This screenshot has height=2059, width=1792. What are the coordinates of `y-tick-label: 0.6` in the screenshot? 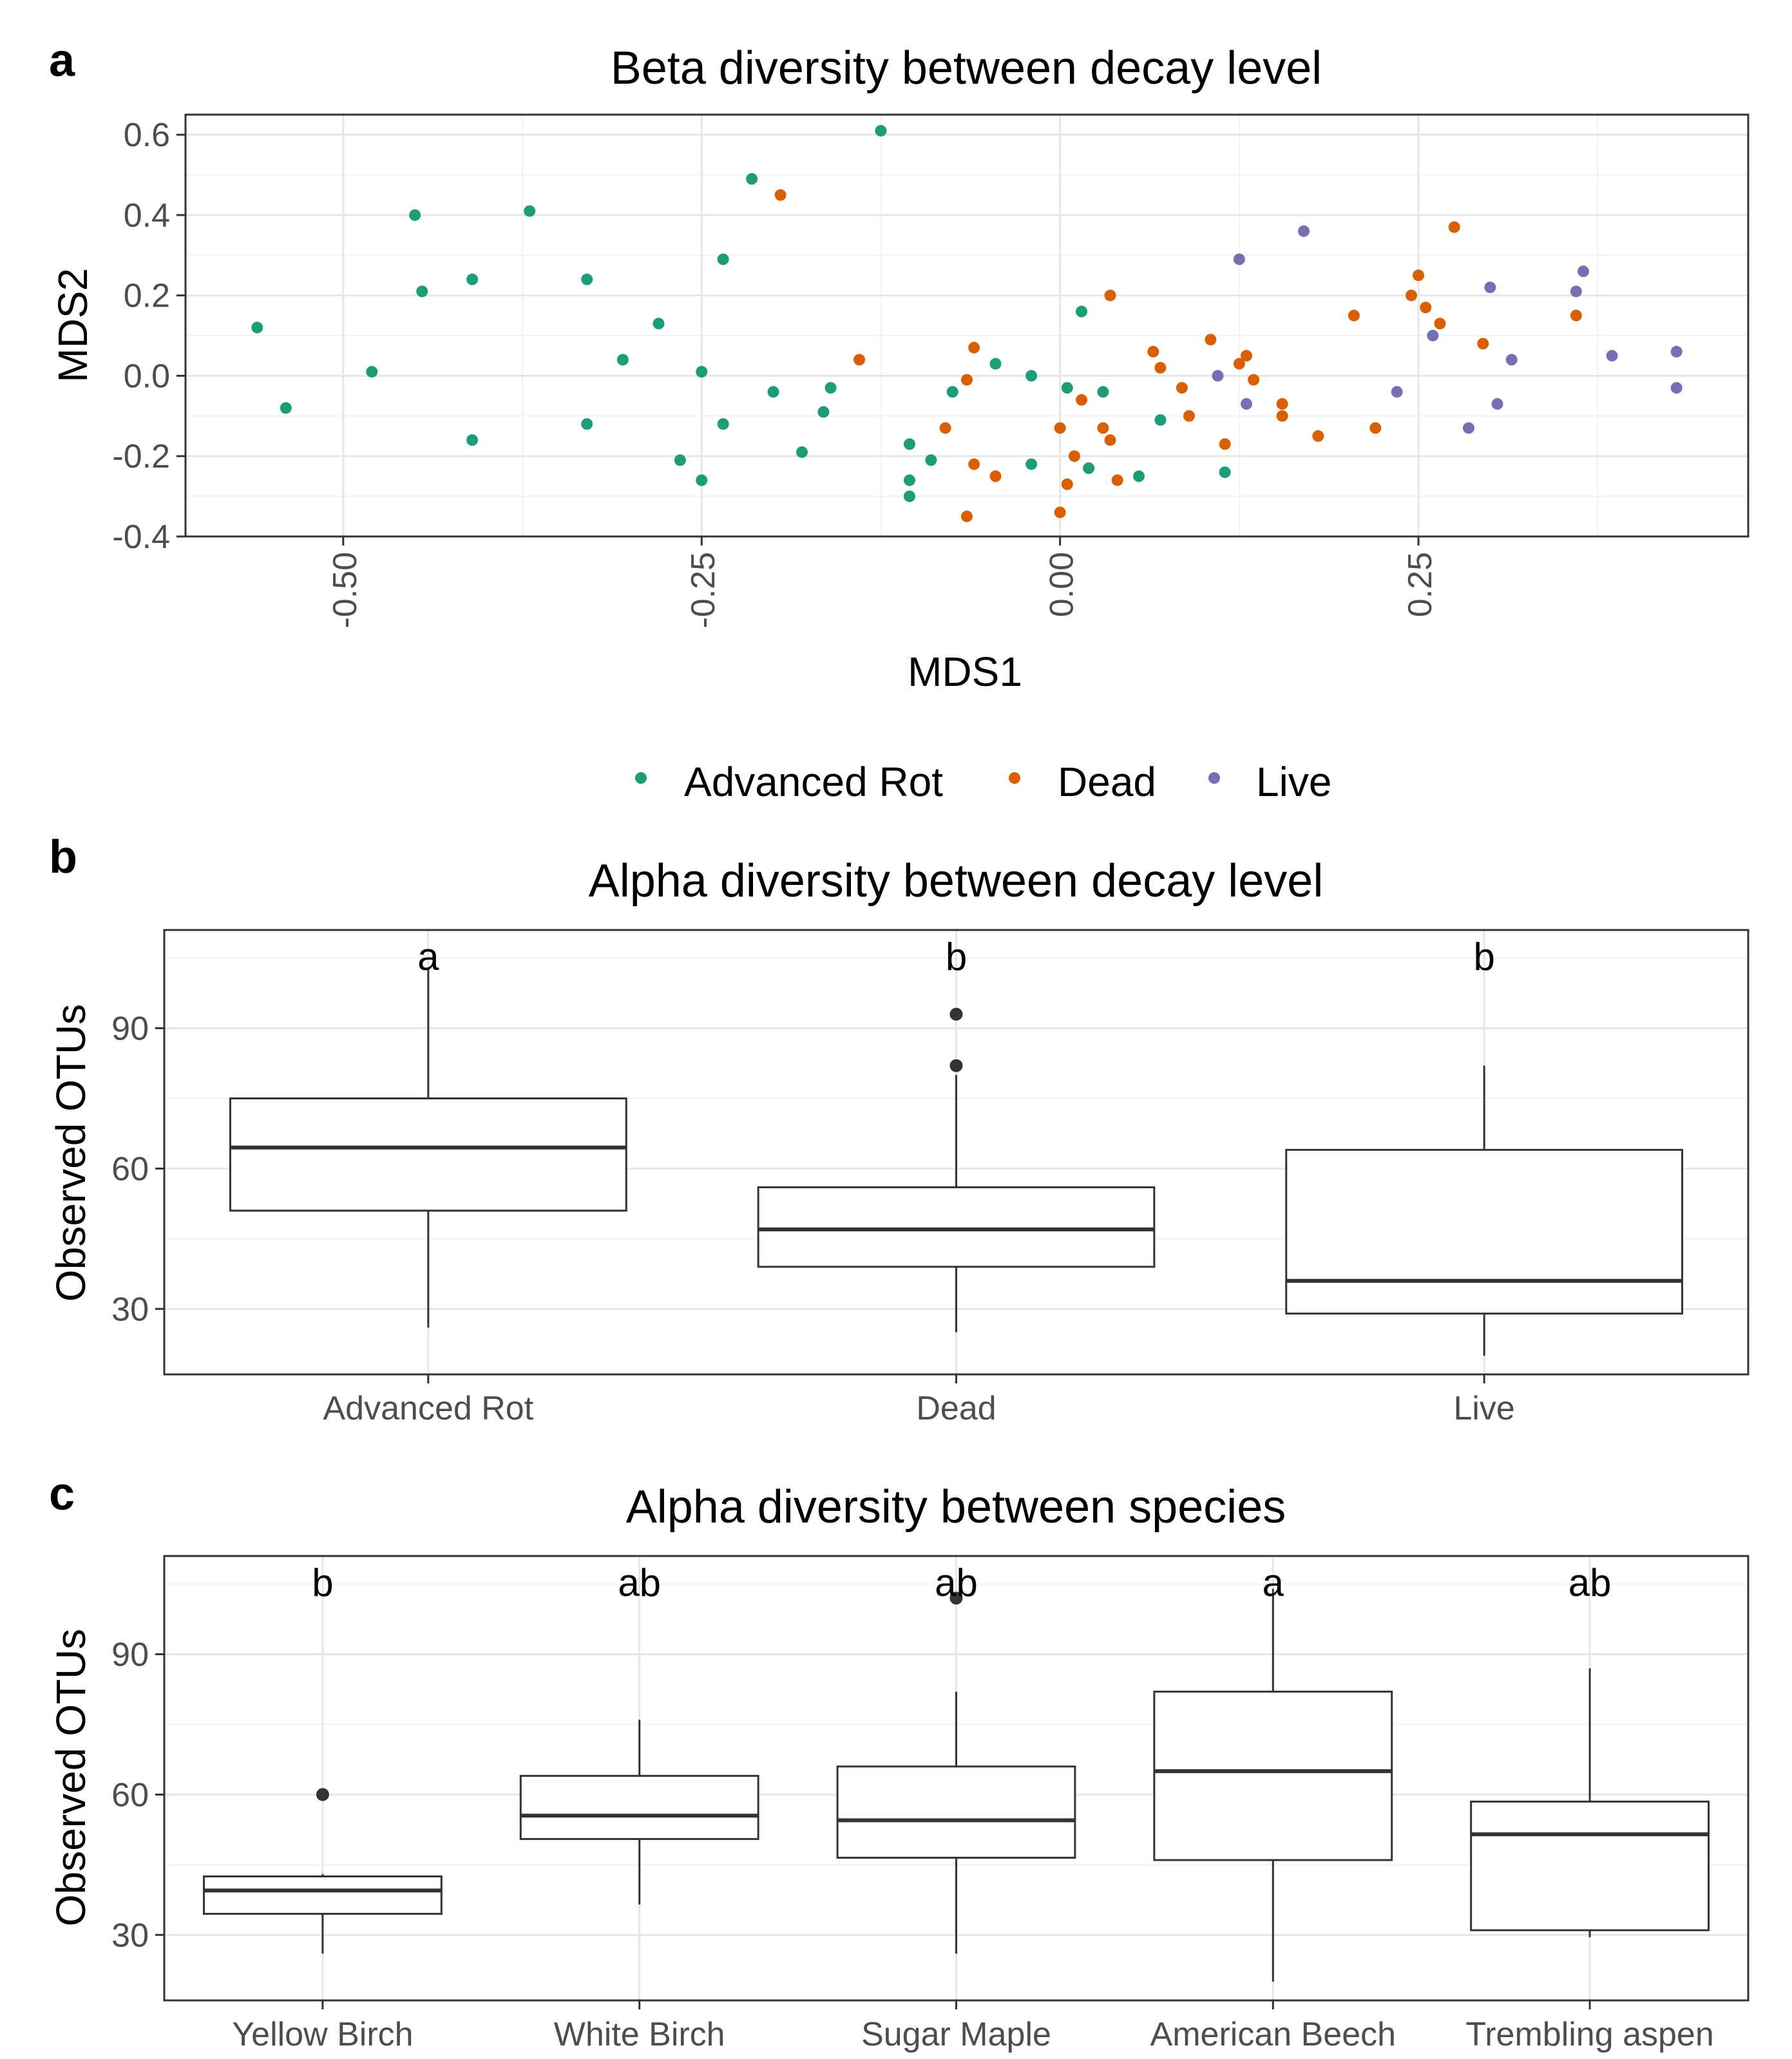 It's located at (147, 135).